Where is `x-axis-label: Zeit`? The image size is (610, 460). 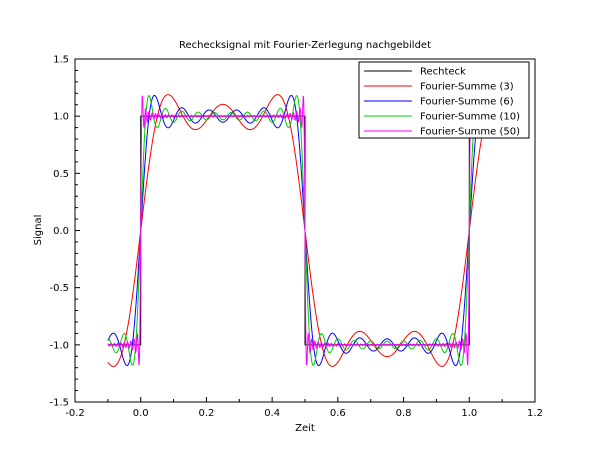 x-axis-label: Zeit is located at coordinates (305, 428).